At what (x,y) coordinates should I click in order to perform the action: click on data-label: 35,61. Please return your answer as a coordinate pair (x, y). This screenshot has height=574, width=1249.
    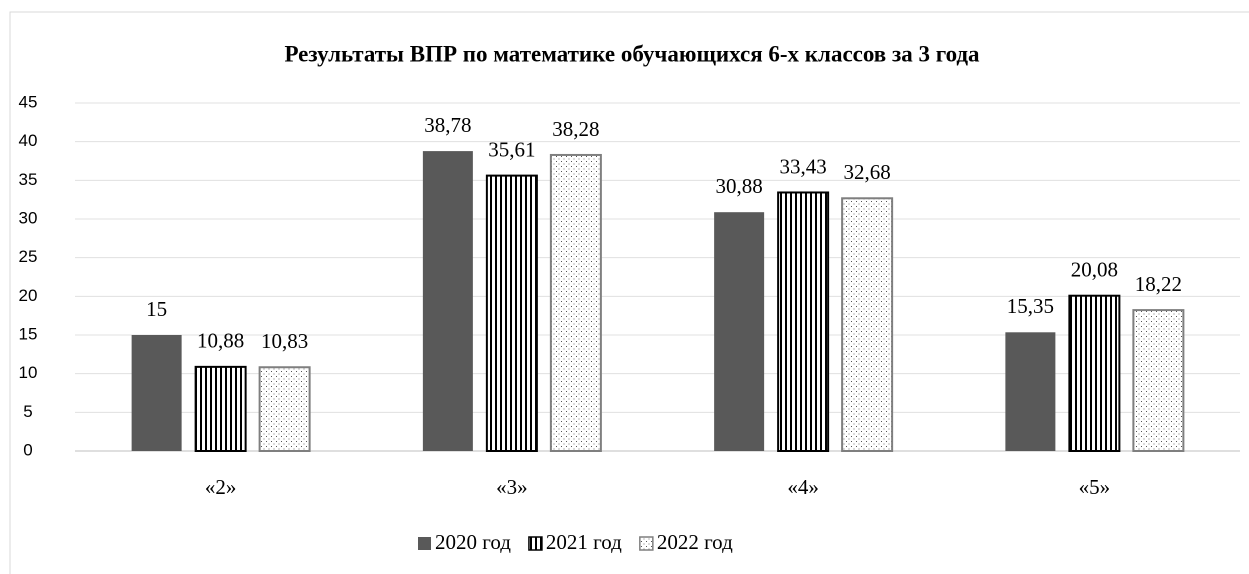
    Looking at the image, I should click on (511, 149).